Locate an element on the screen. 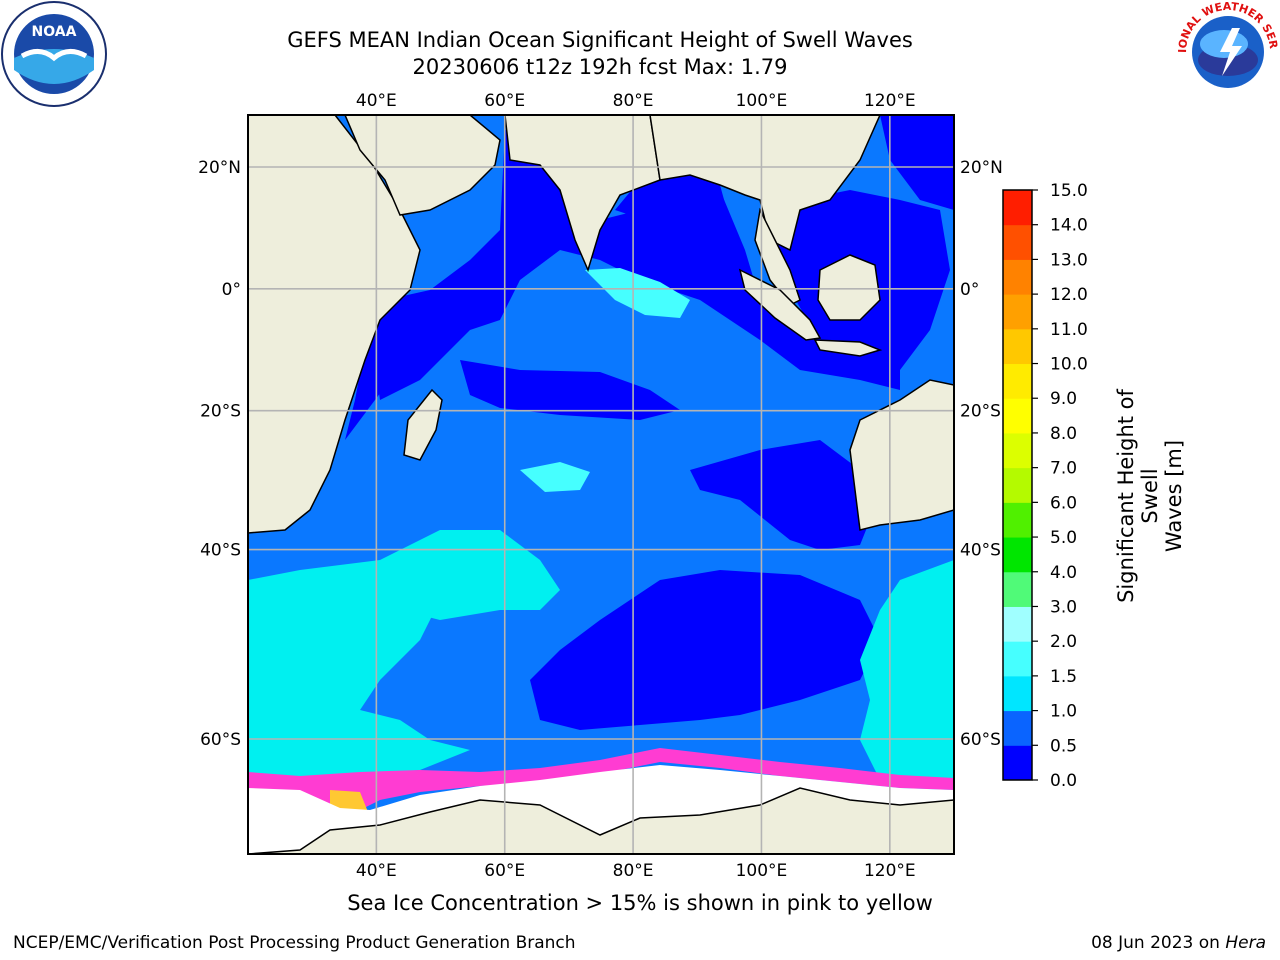 Image resolution: width=1280 pixels, height=960 pixels. colorbar-tick-label: 4.0 is located at coordinates (1063, 573).